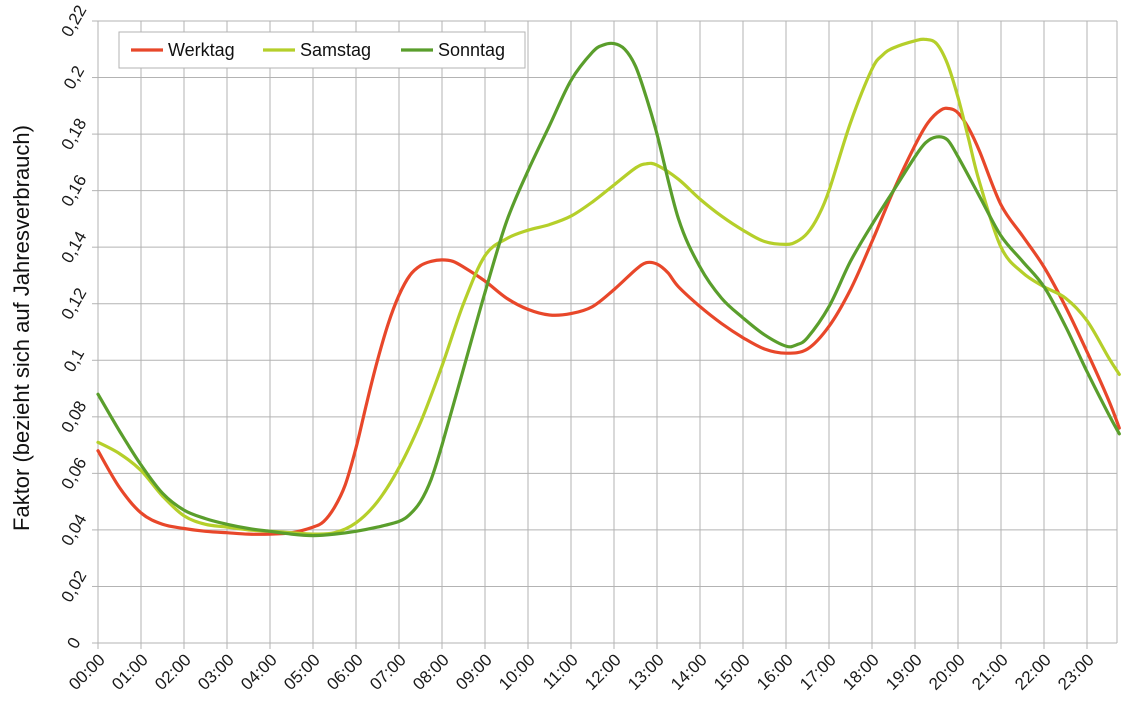 This screenshot has width=1126, height=724. I want to click on x-tick-label: 02:00, so click(173, 672).